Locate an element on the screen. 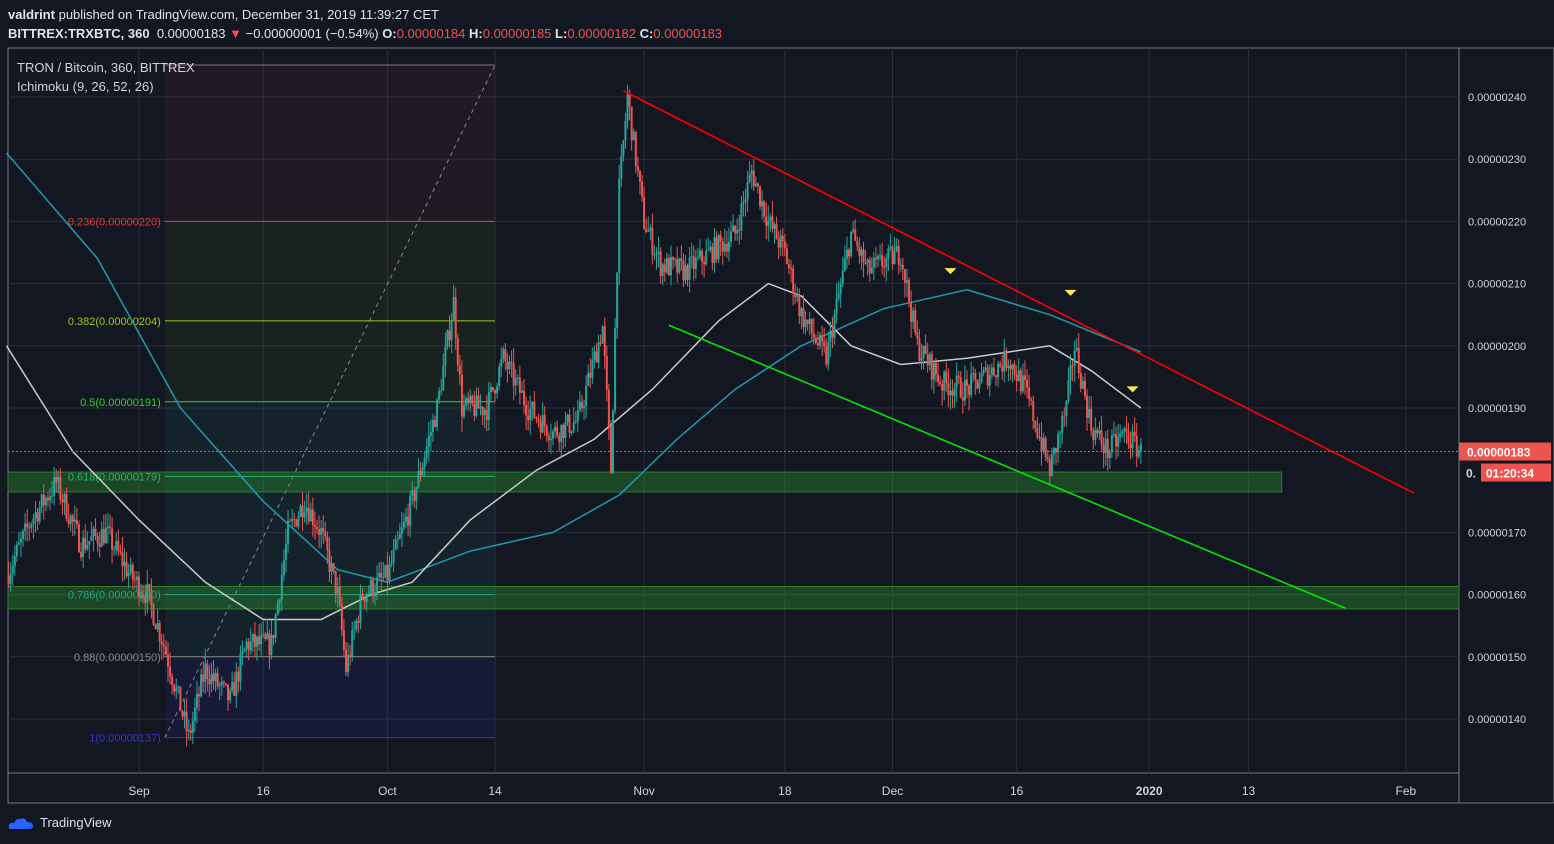 This screenshot has height=844, width=1554. y-tick-label: 0.00000220 is located at coordinates (1497, 222).